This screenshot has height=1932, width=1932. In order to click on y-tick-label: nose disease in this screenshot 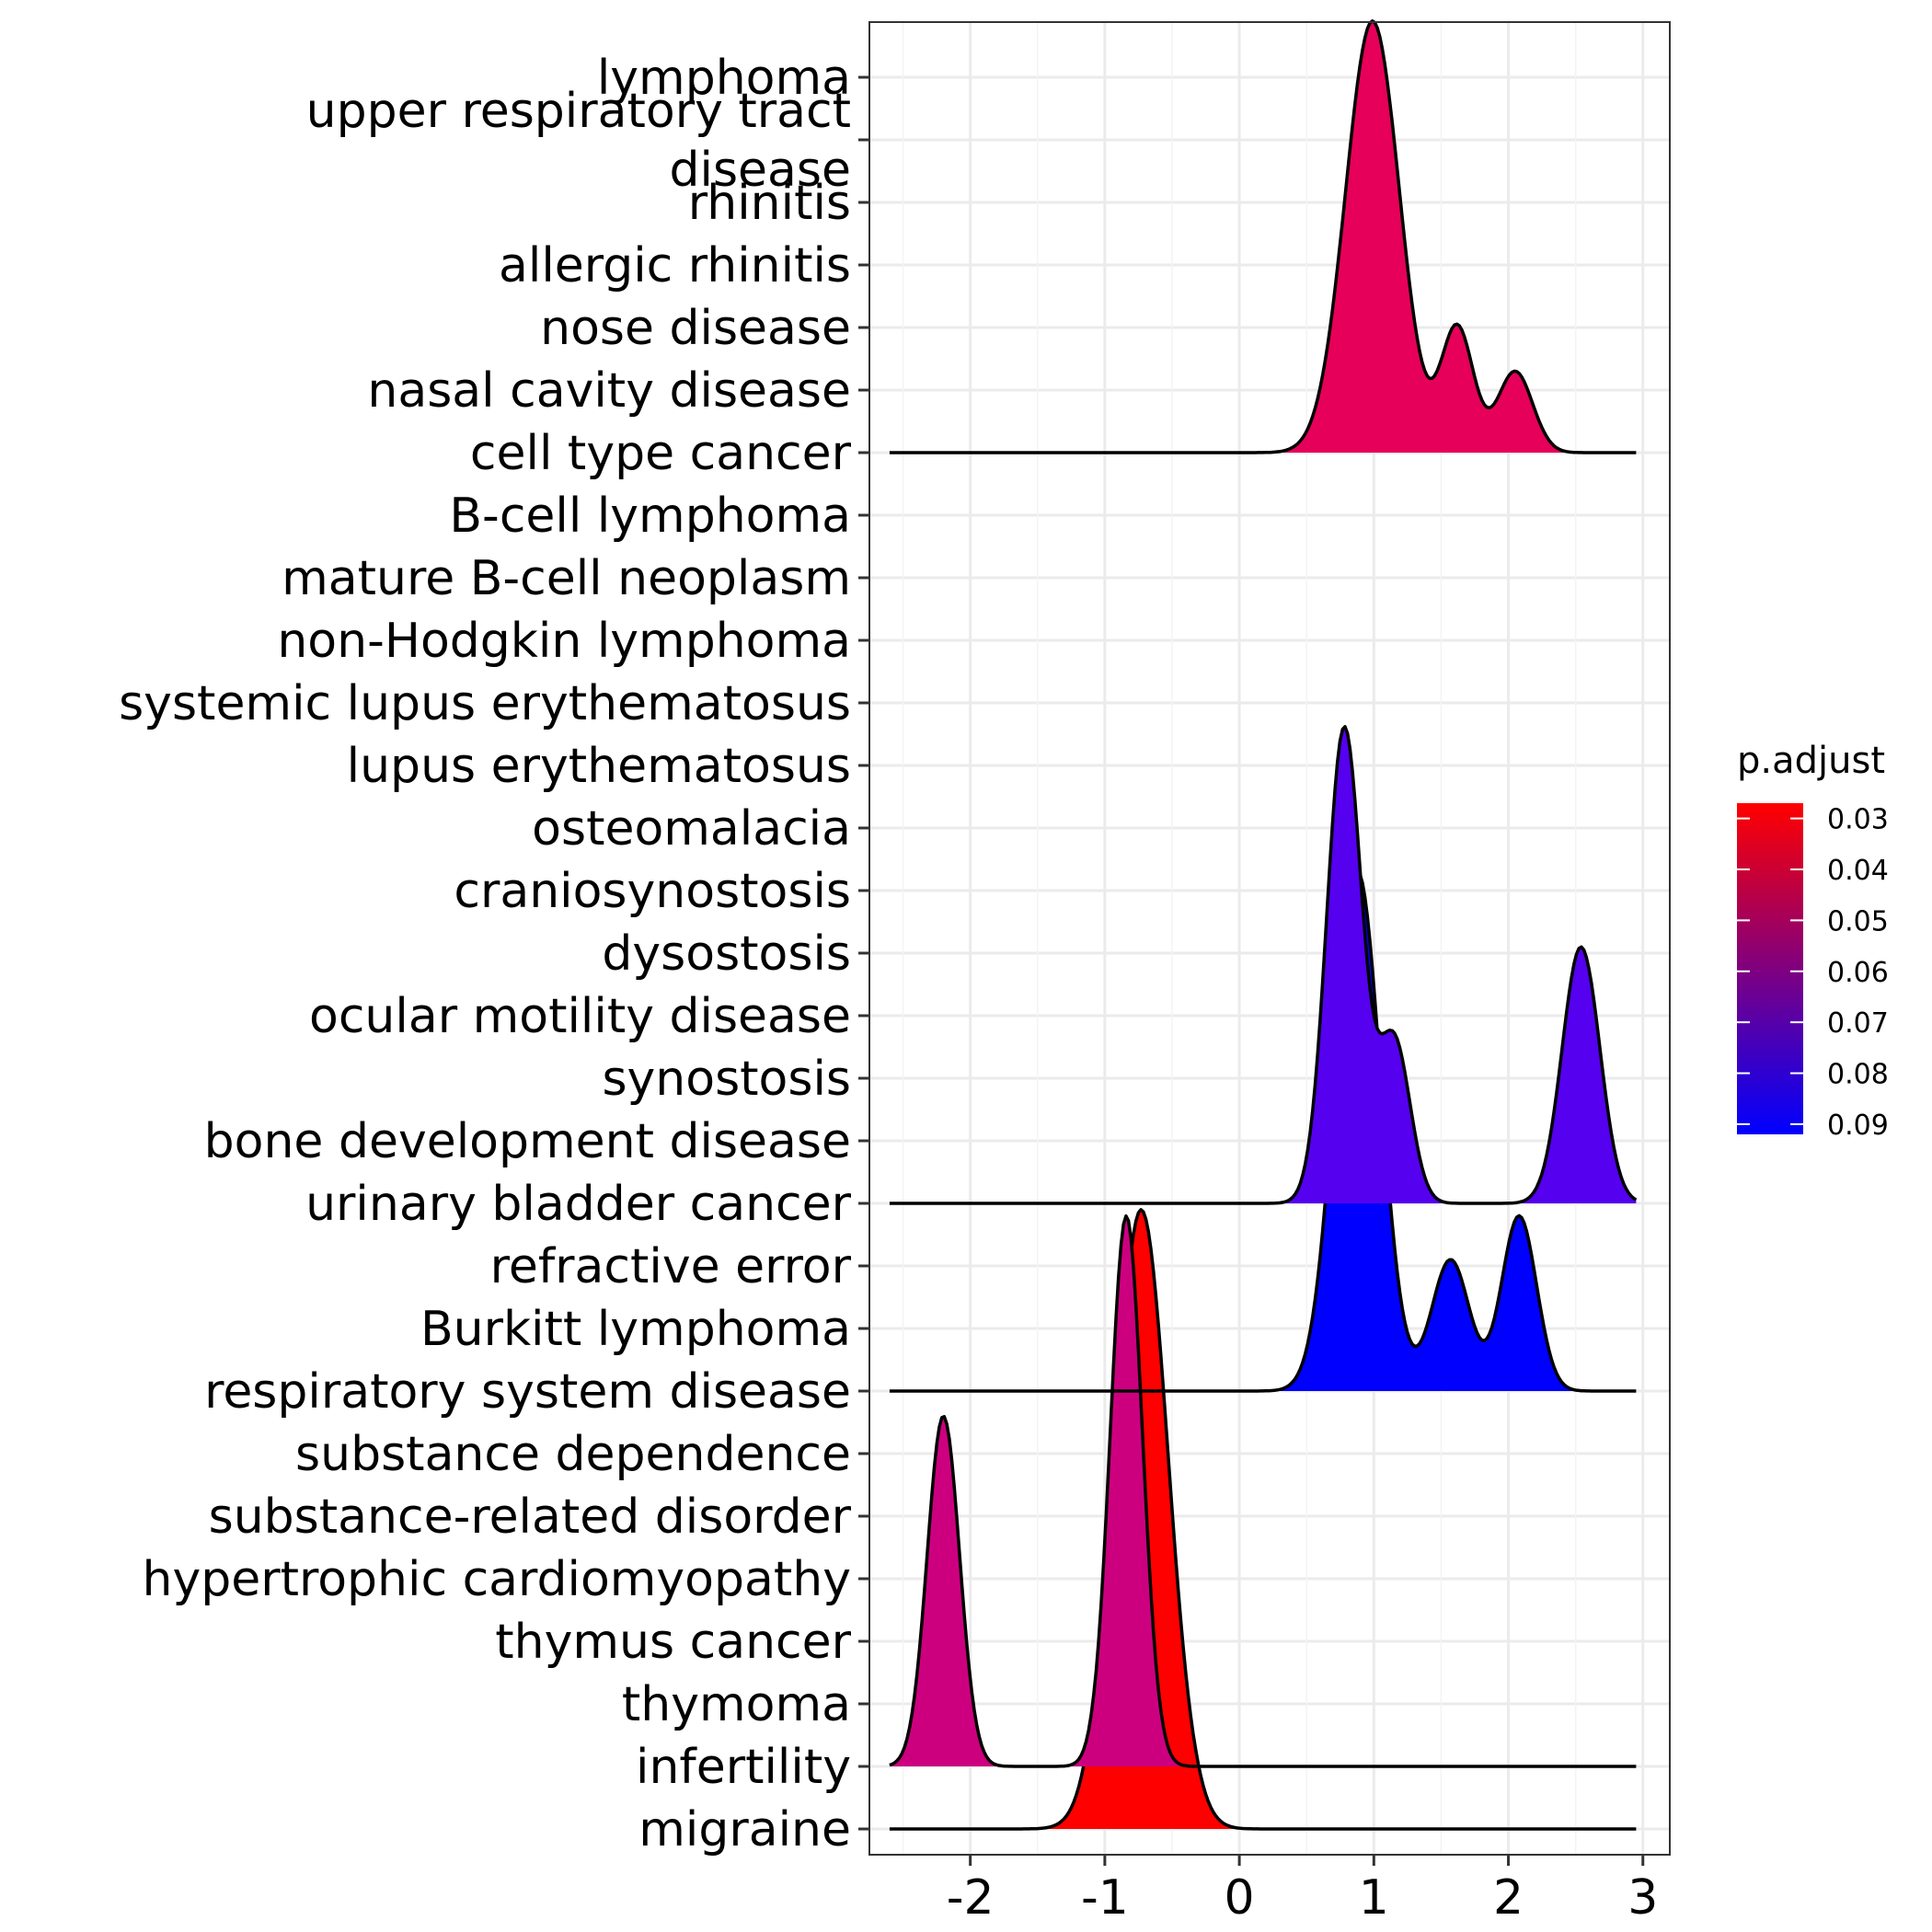, I will do `click(695, 328)`.